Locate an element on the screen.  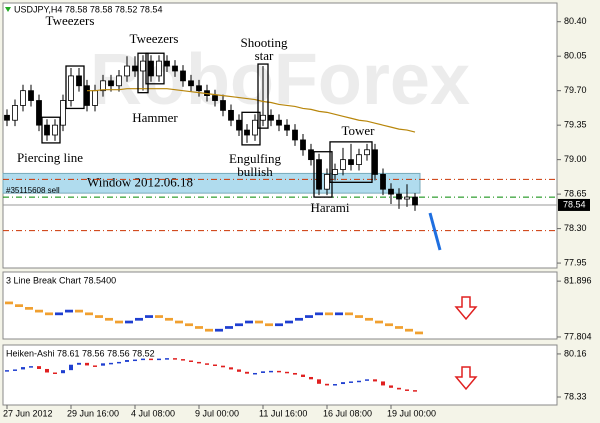
watermark: RoboForex is located at coordinates (280, 80).